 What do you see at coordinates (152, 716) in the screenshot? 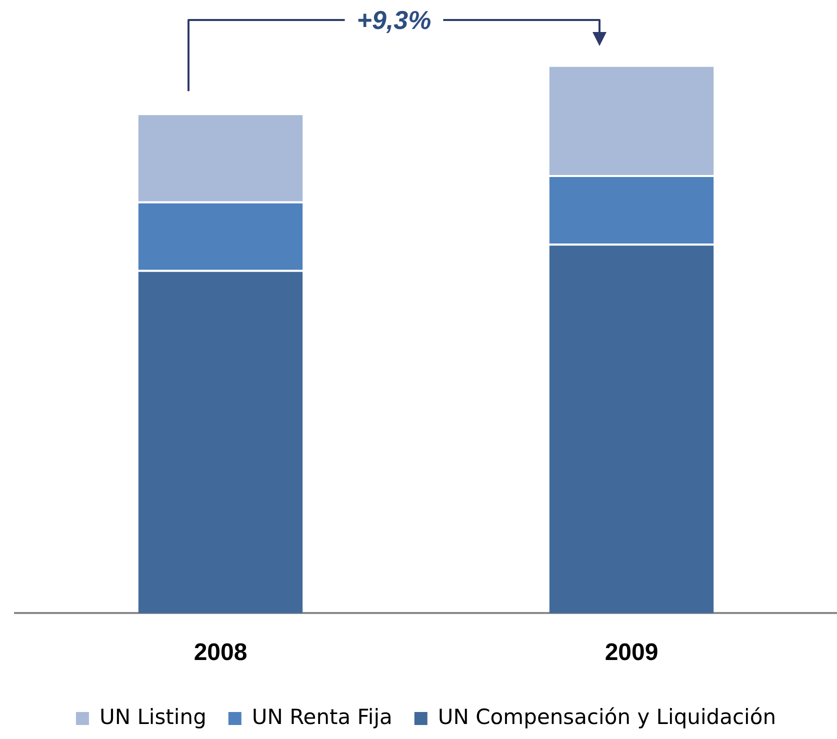
I see `legend-label: UN Listing` at bounding box center [152, 716].